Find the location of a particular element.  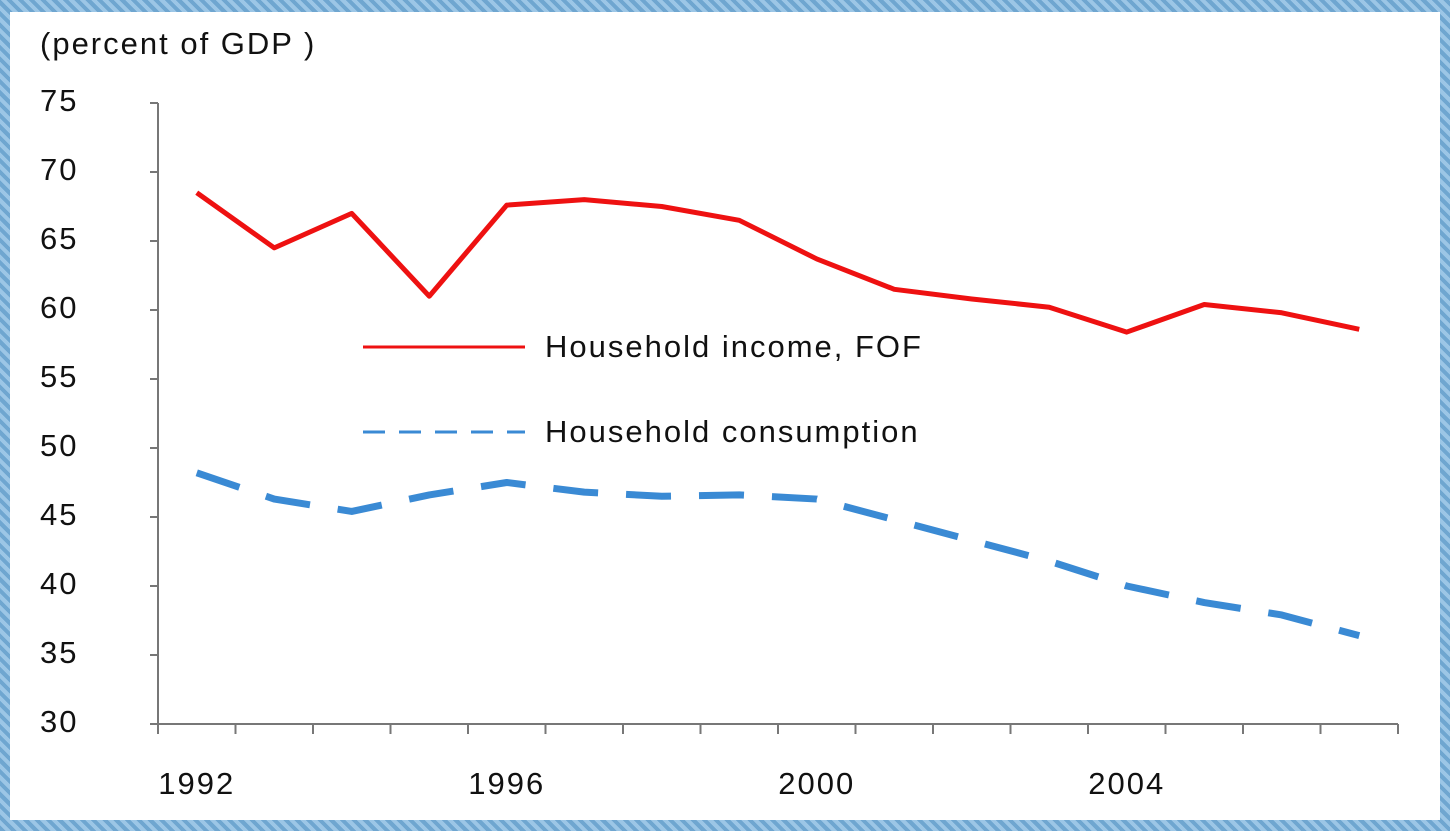

x-tick-label: 2004 is located at coordinates (1126, 783).